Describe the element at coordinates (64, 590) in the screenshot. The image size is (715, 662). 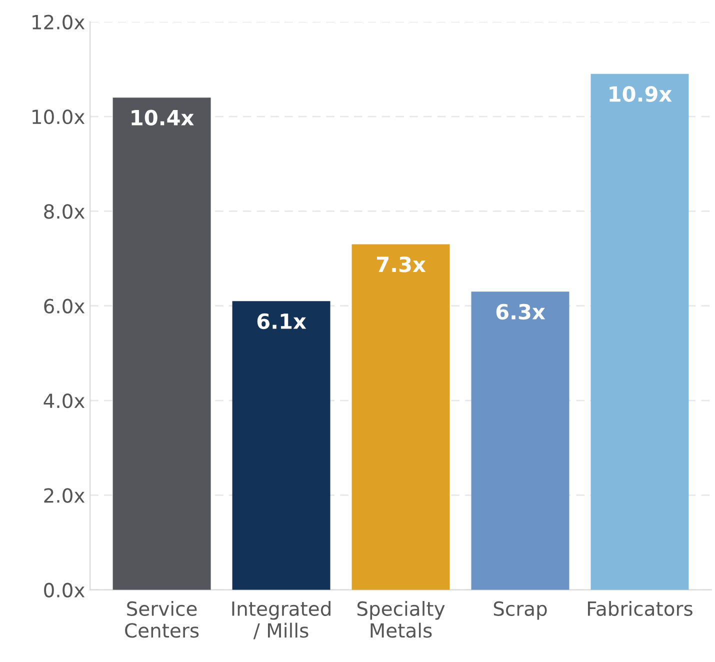
I see `y-tick-label: 0.0x` at that location.